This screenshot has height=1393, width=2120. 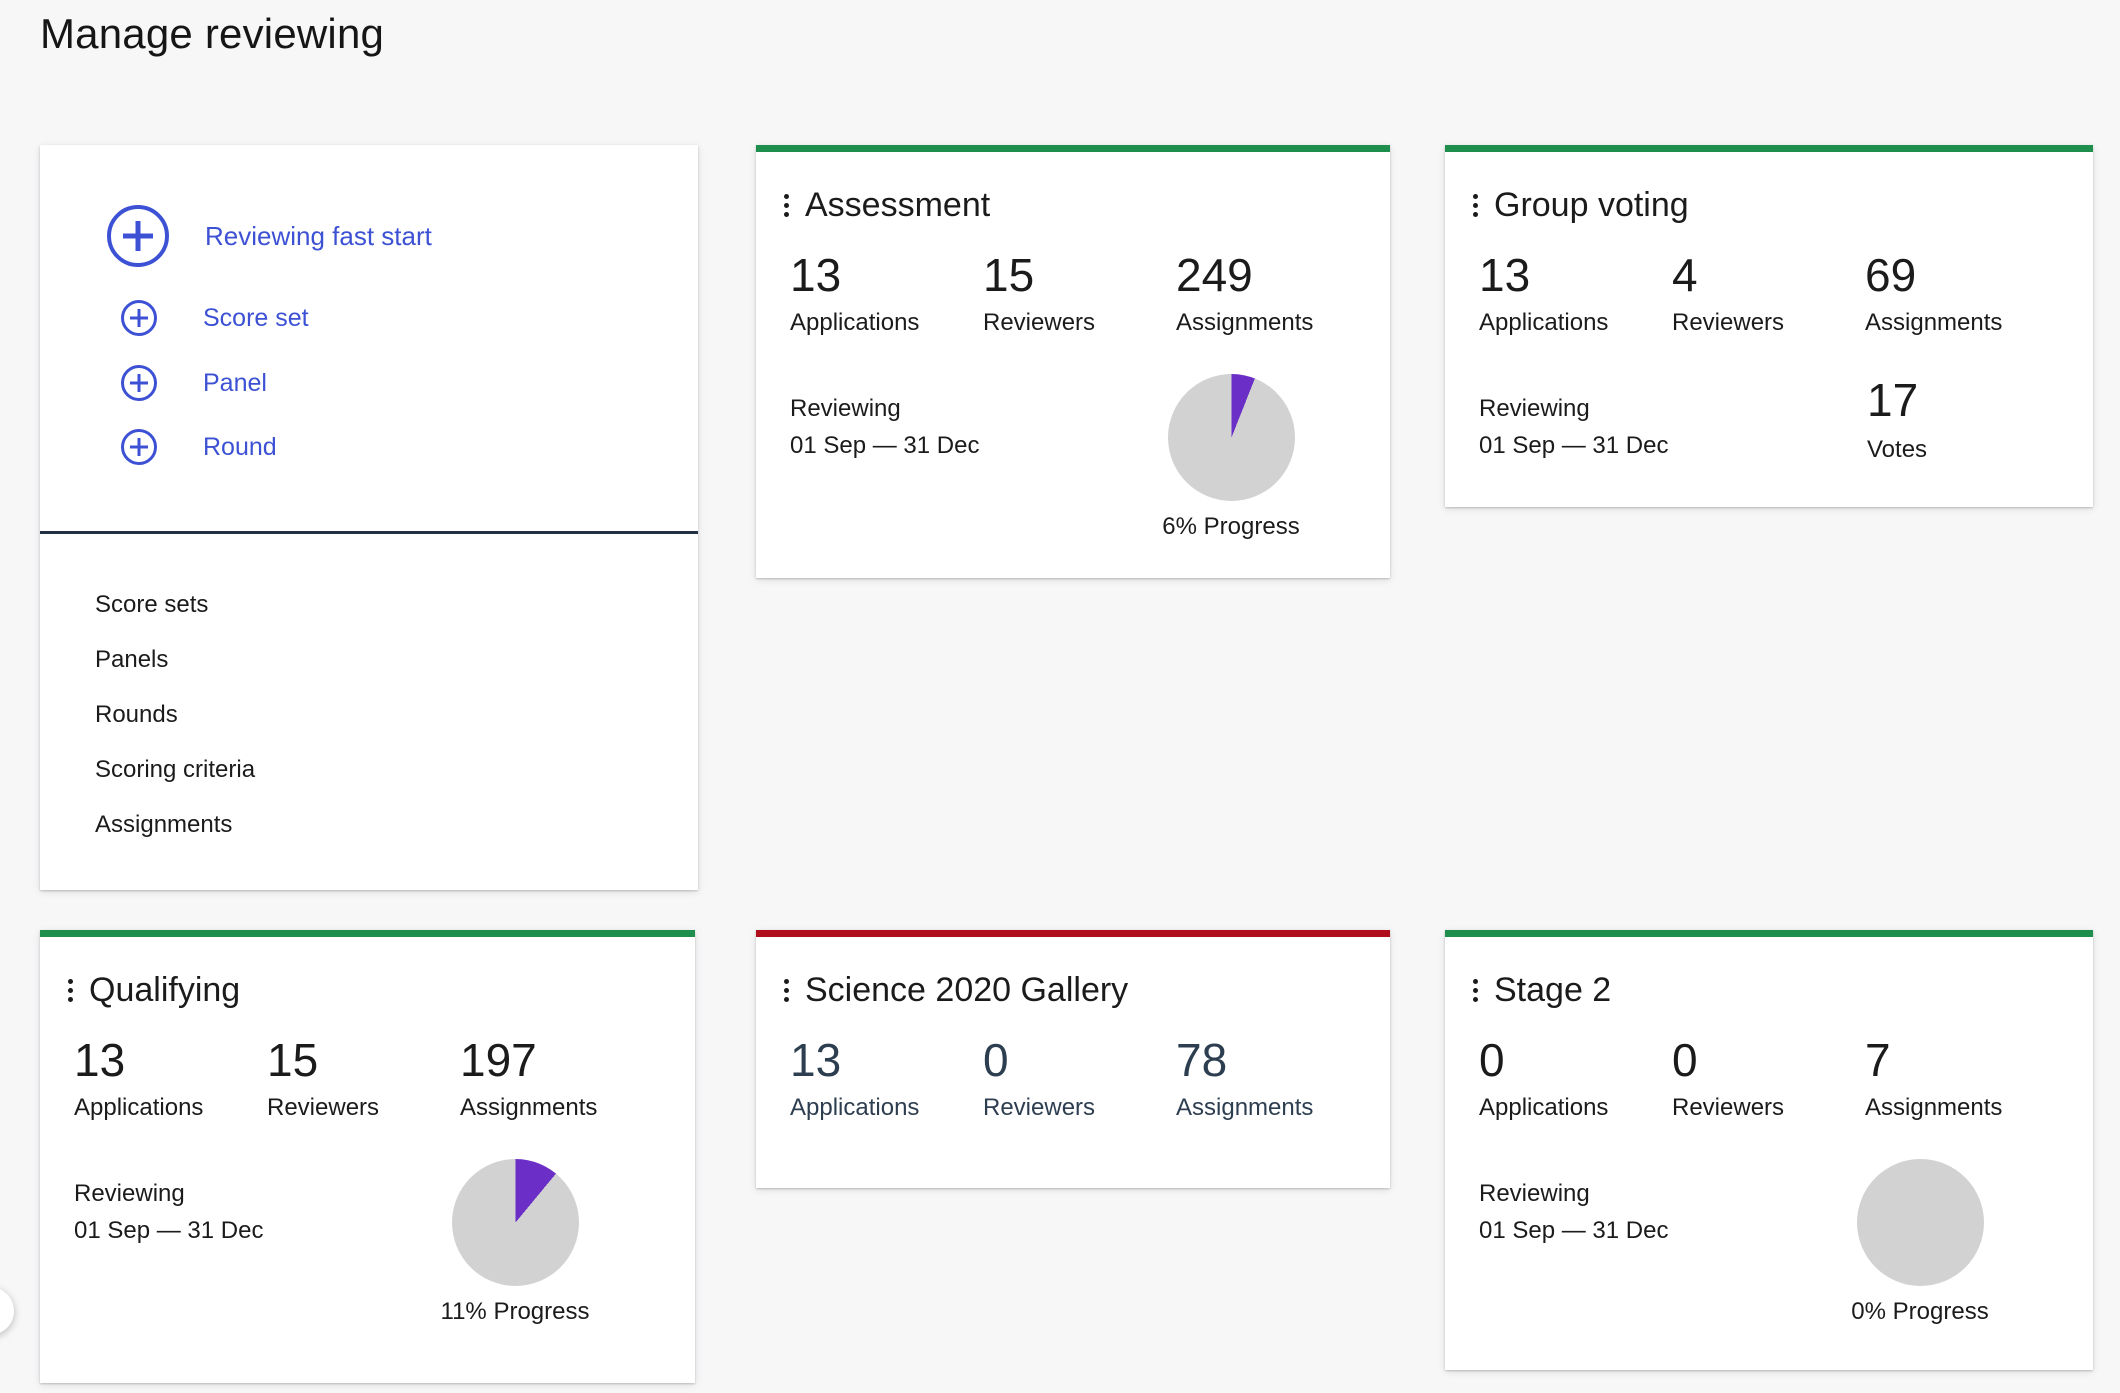 I want to click on card-title: Stage 2, so click(x=1553, y=990).